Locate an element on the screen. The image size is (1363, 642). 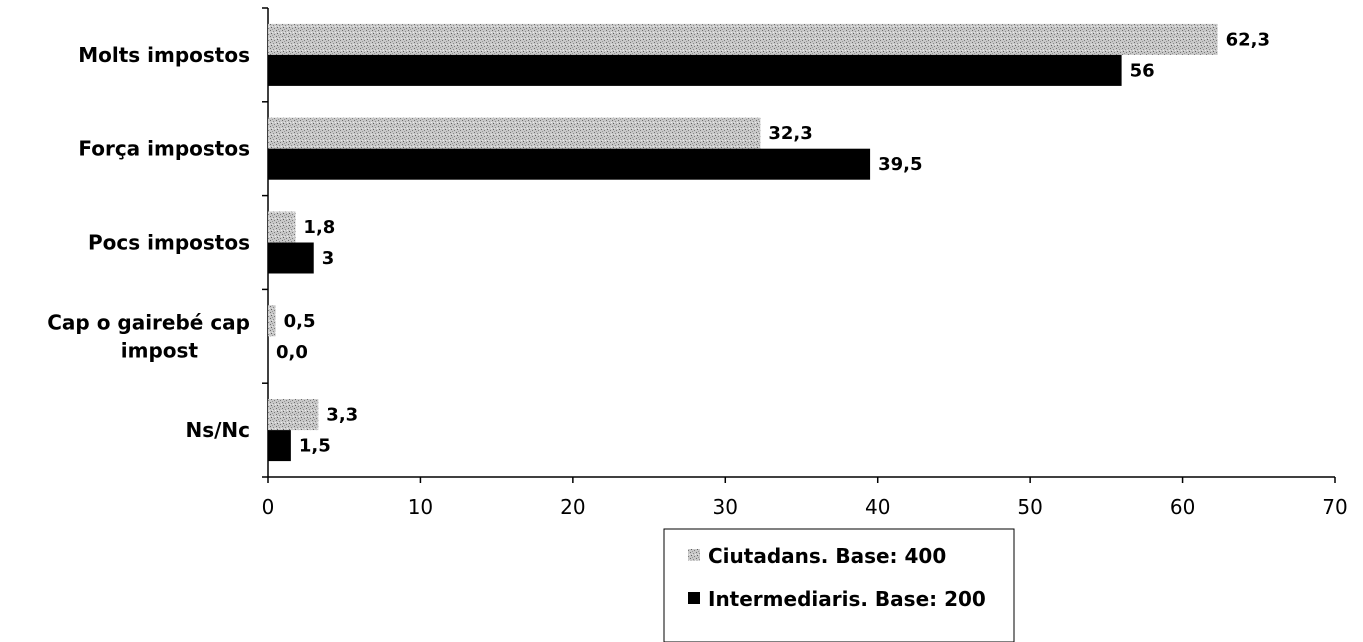
data-label: 3,3 is located at coordinates (342, 415).